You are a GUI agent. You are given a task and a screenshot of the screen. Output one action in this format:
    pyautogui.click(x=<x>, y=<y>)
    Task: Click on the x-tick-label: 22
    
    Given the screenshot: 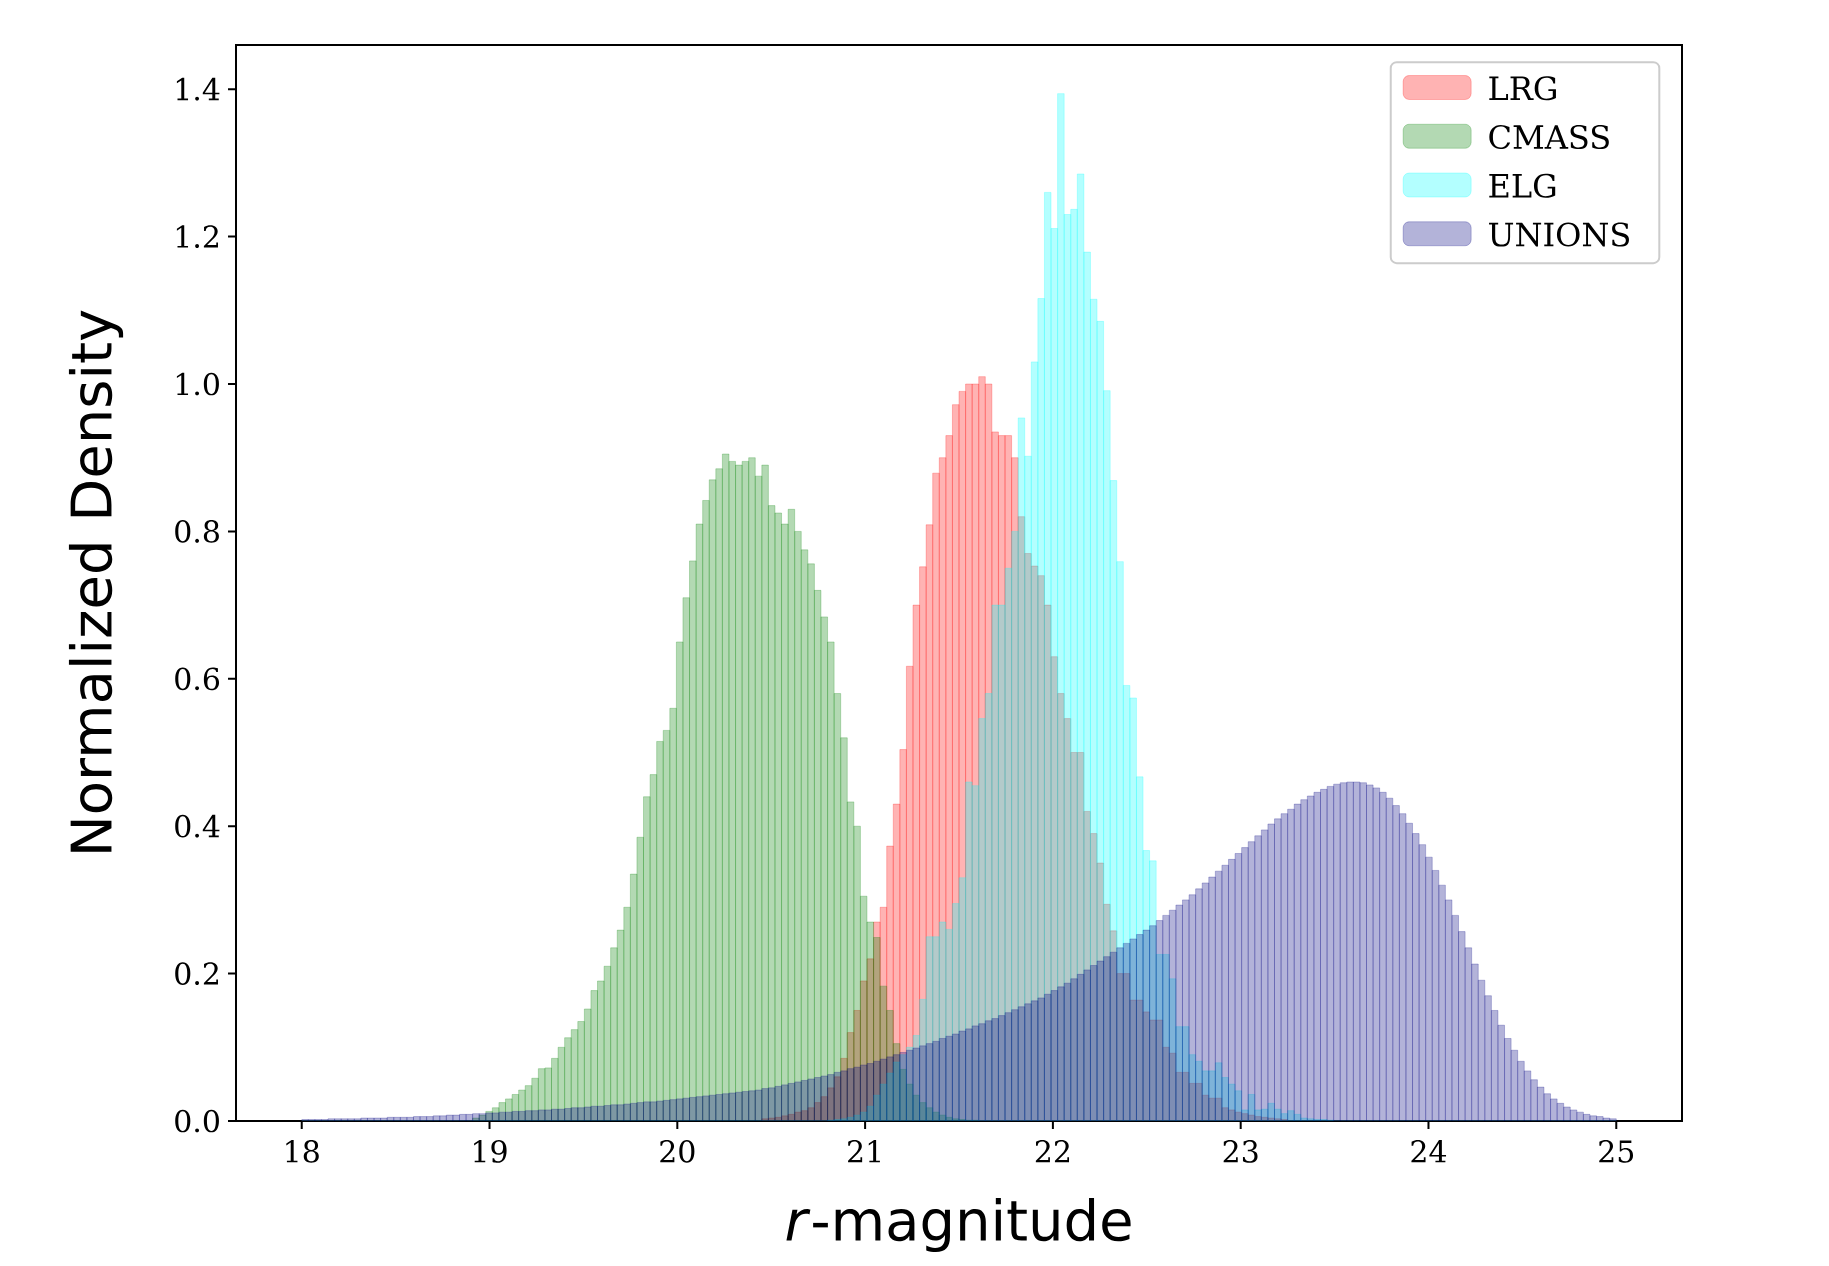 What is the action you would take?
    pyautogui.click(x=1052, y=1151)
    